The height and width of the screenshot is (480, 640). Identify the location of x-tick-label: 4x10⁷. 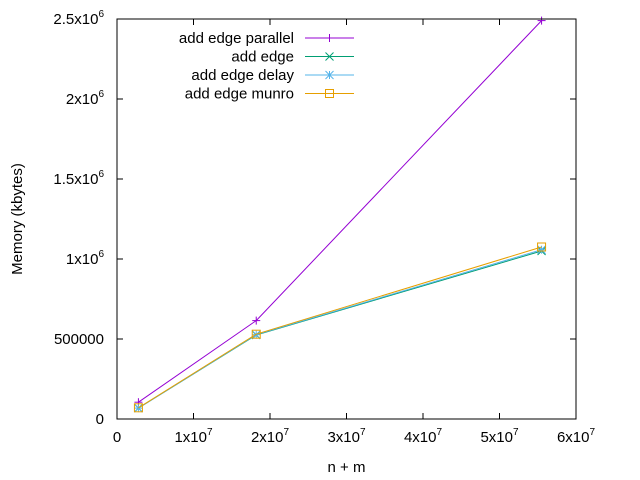
(423, 436).